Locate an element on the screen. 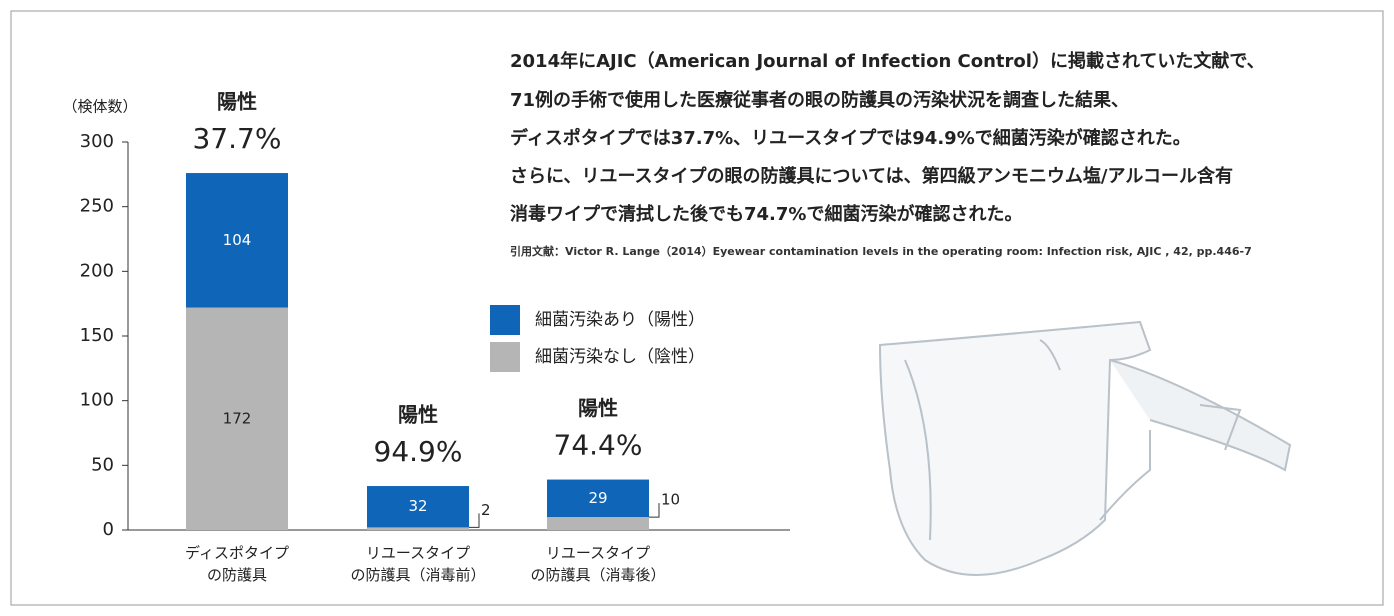 This screenshot has width=1394, height=616. x-tick-label: ディスポタイプ の防護具 is located at coordinates (237, 564).